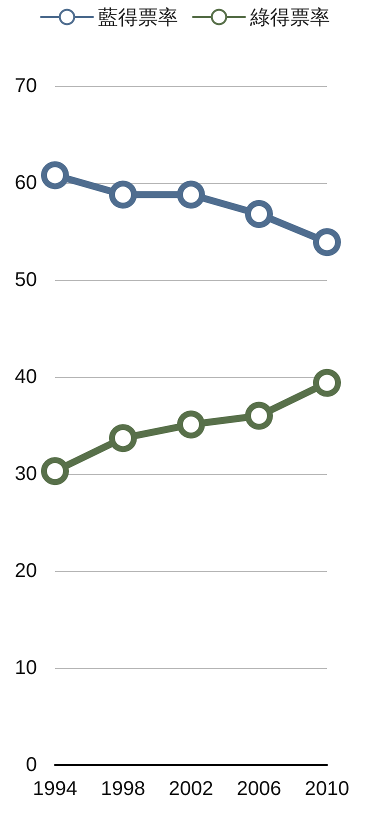 The image size is (370, 813). I want to click on x-tick-label: 2002, so click(191, 789).